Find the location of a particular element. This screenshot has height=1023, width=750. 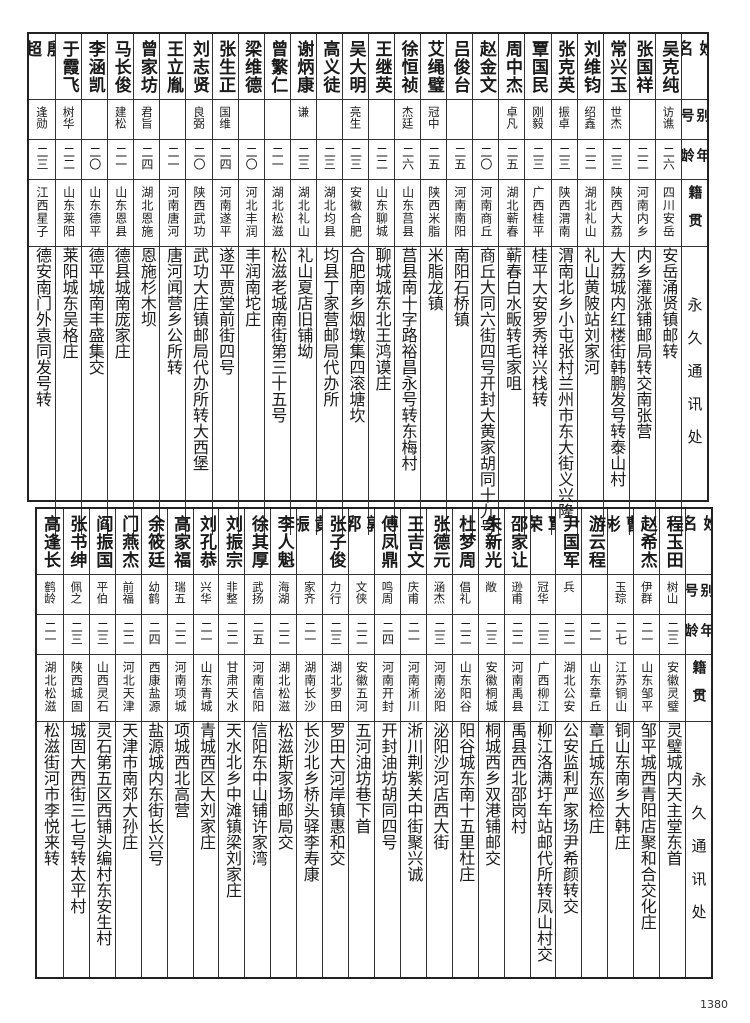

origin-cell: 湖北恩施 is located at coordinates (146, 212).